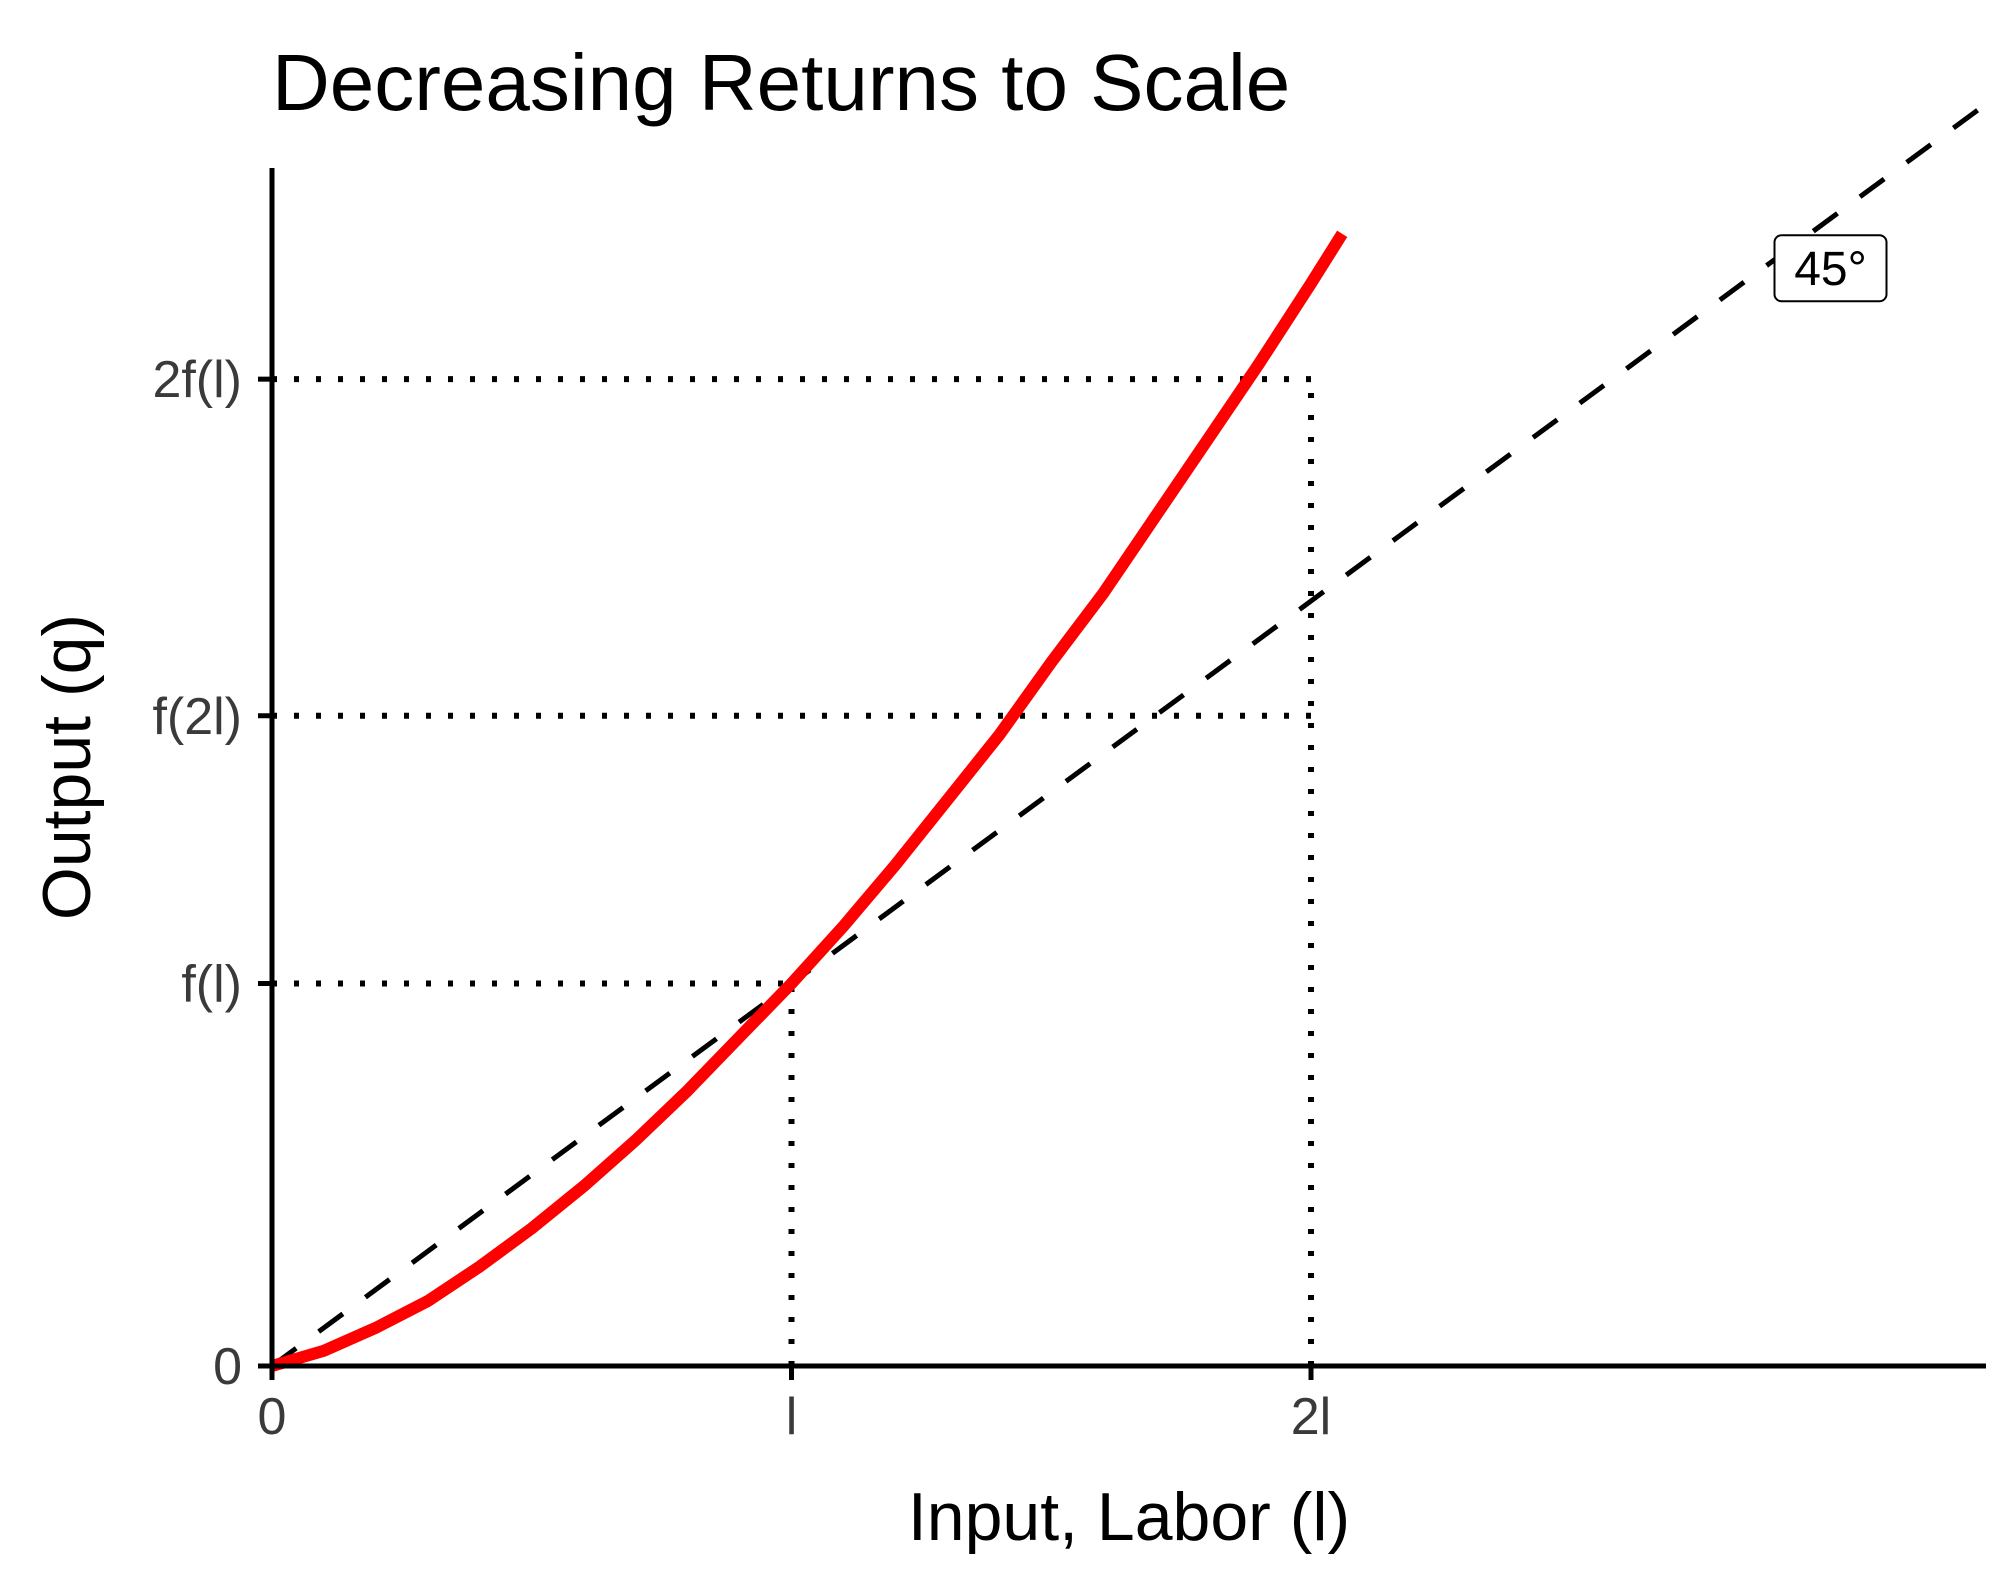  What do you see at coordinates (781, 82) in the screenshot?
I see `chart-title: Decreasing Returns to Scale` at bounding box center [781, 82].